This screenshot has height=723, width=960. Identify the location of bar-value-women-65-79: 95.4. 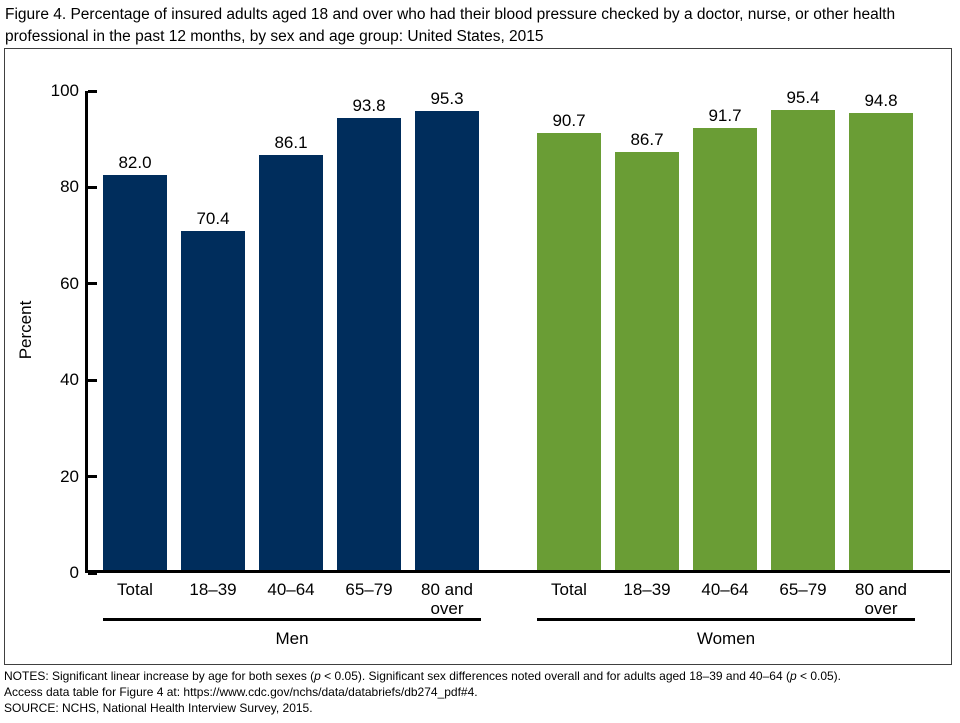
(803, 98).